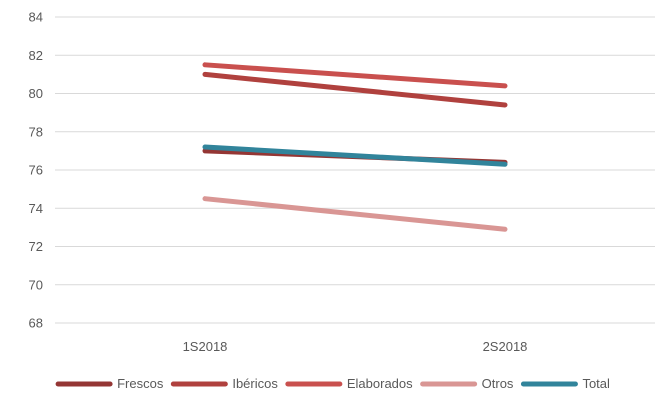 The width and height of the screenshot is (666, 396). I want to click on series-line-ibéricos, so click(355, 89).